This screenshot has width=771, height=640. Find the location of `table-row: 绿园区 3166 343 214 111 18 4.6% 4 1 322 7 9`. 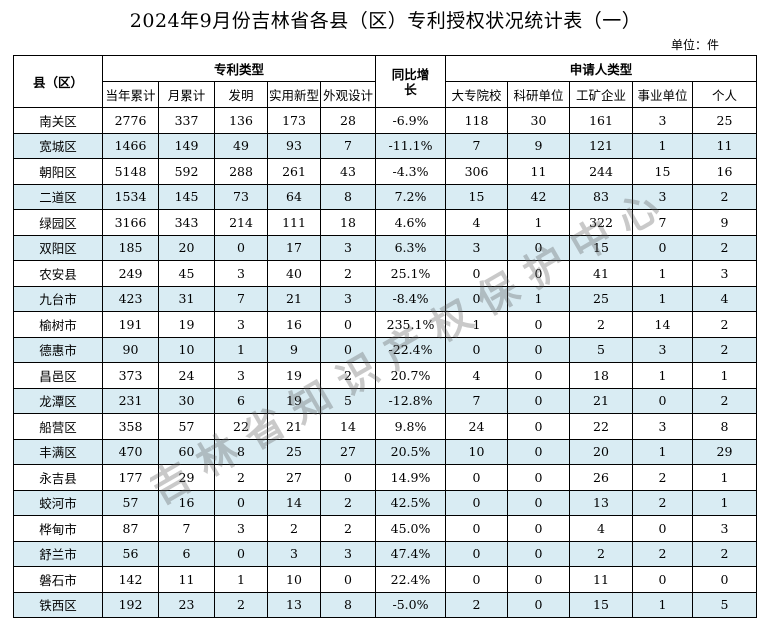

table-row: 绿园区 3166 343 214 111 18 4.6% 4 1 322 7 9 is located at coordinates (385, 222).